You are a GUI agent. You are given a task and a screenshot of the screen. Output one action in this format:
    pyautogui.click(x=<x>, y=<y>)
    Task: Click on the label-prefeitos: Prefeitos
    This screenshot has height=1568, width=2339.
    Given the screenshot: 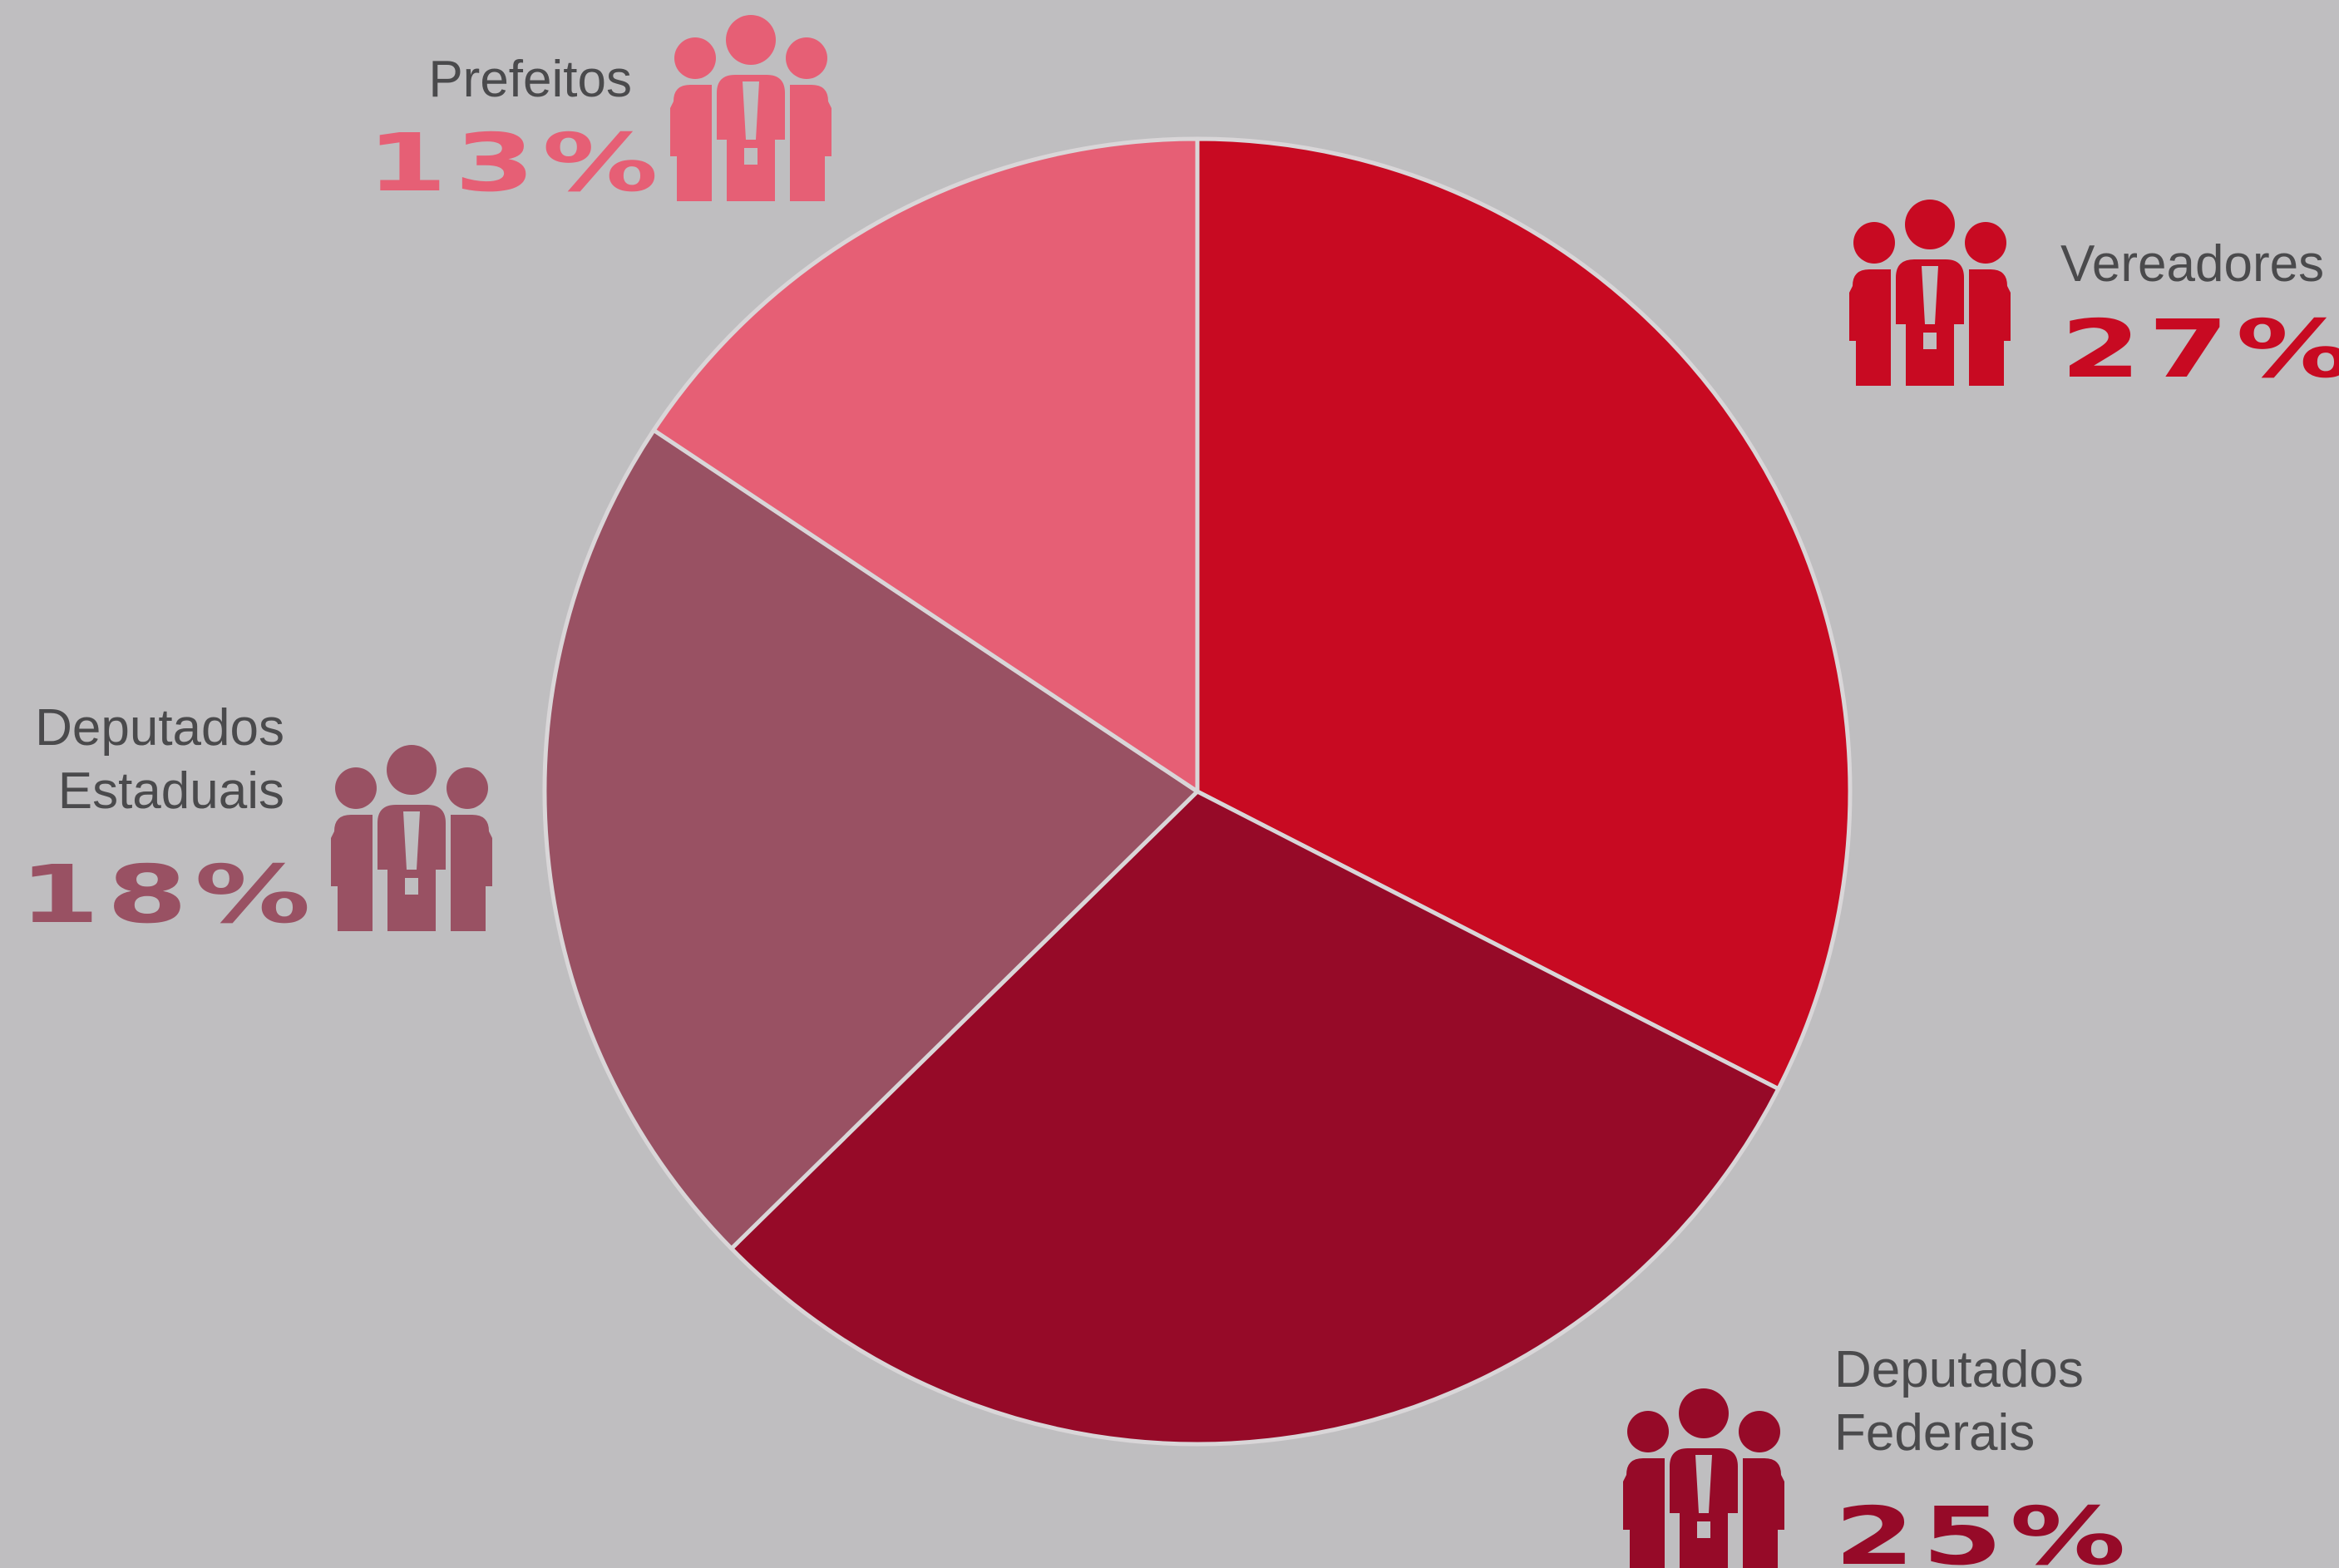 What is the action you would take?
    pyautogui.click(x=491, y=79)
    